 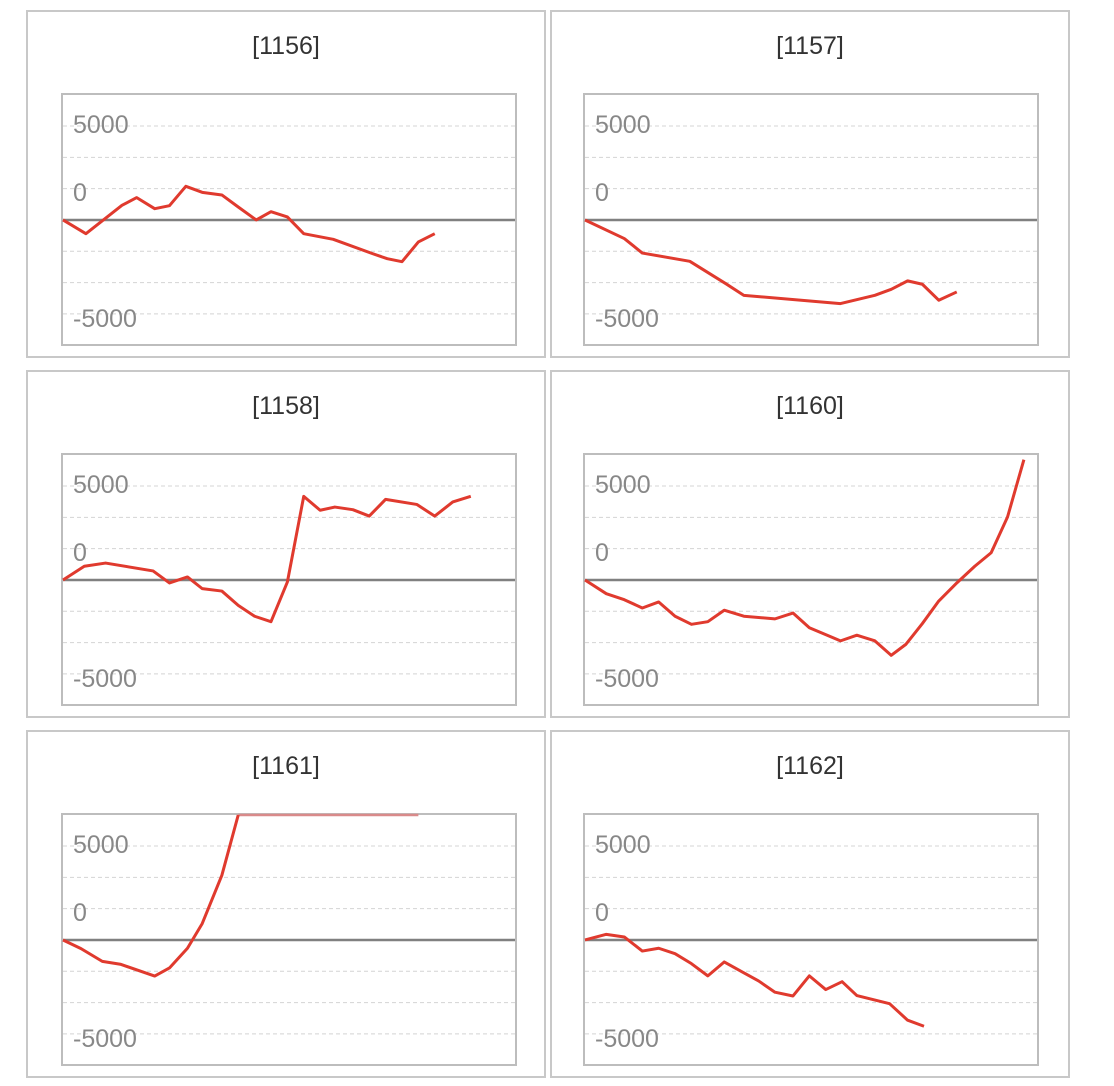 I want to click on chart-panel: [1160] 5000 0 -5000, so click(x=810, y=544).